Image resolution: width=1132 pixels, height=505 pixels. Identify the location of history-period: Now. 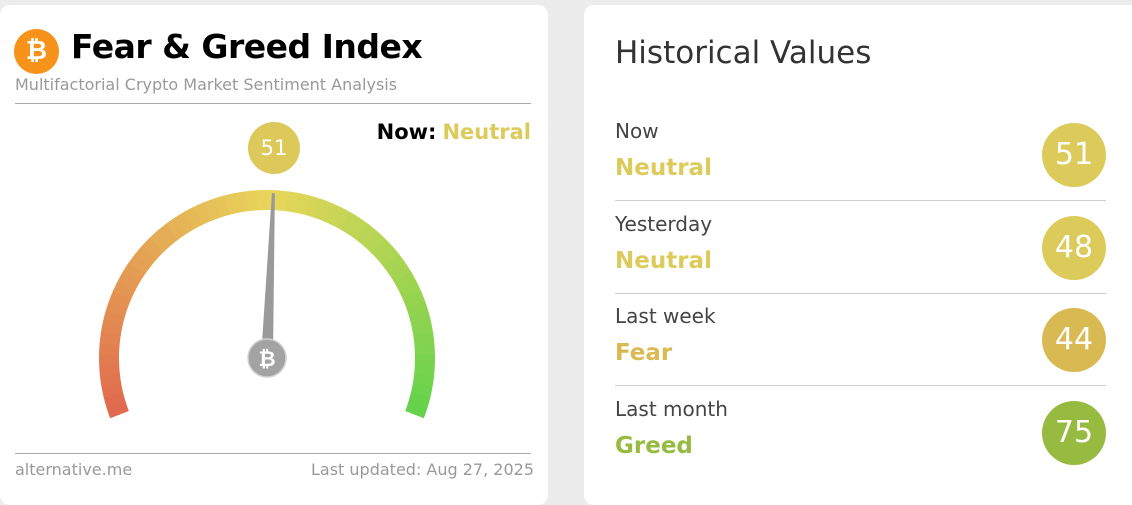
(637, 131).